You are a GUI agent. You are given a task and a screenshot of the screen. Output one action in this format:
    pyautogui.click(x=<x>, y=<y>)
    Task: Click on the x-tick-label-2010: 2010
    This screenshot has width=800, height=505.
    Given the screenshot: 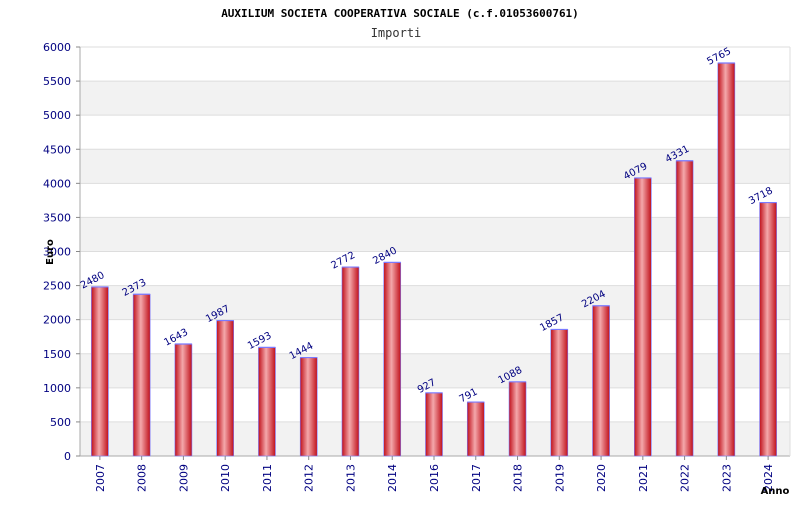 What is the action you would take?
    pyautogui.click(x=225, y=478)
    